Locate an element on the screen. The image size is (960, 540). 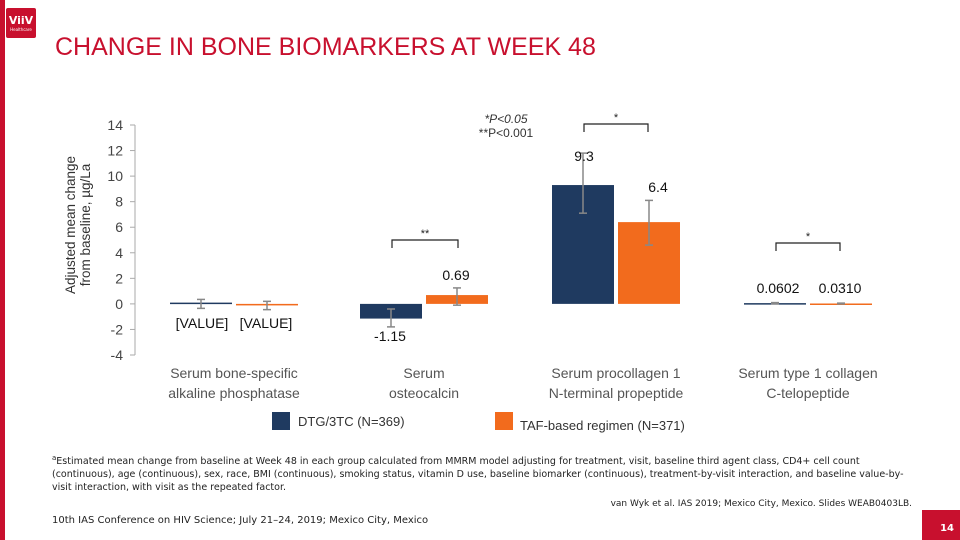
y-tick-label: 2 is located at coordinates (119, 278).